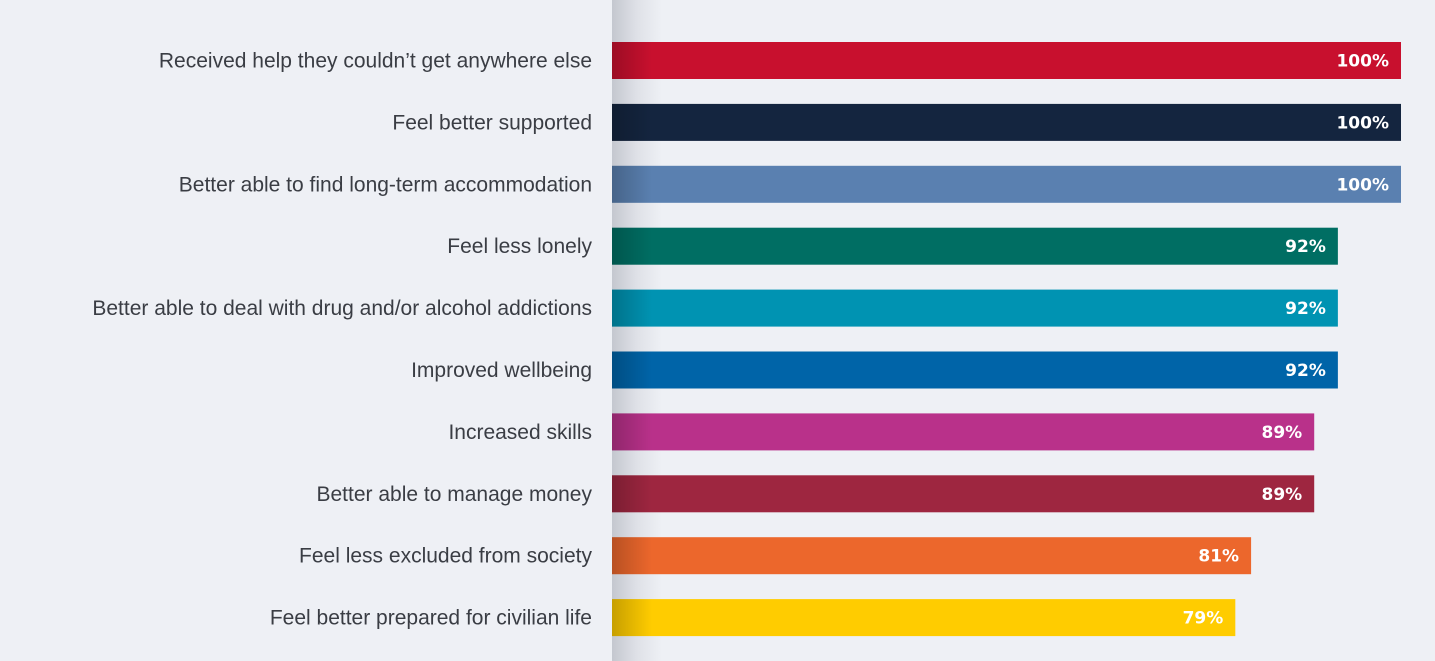  What do you see at coordinates (1203, 619) in the screenshot?
I see `value-label: 79%` at bounding box center [1203, 619].